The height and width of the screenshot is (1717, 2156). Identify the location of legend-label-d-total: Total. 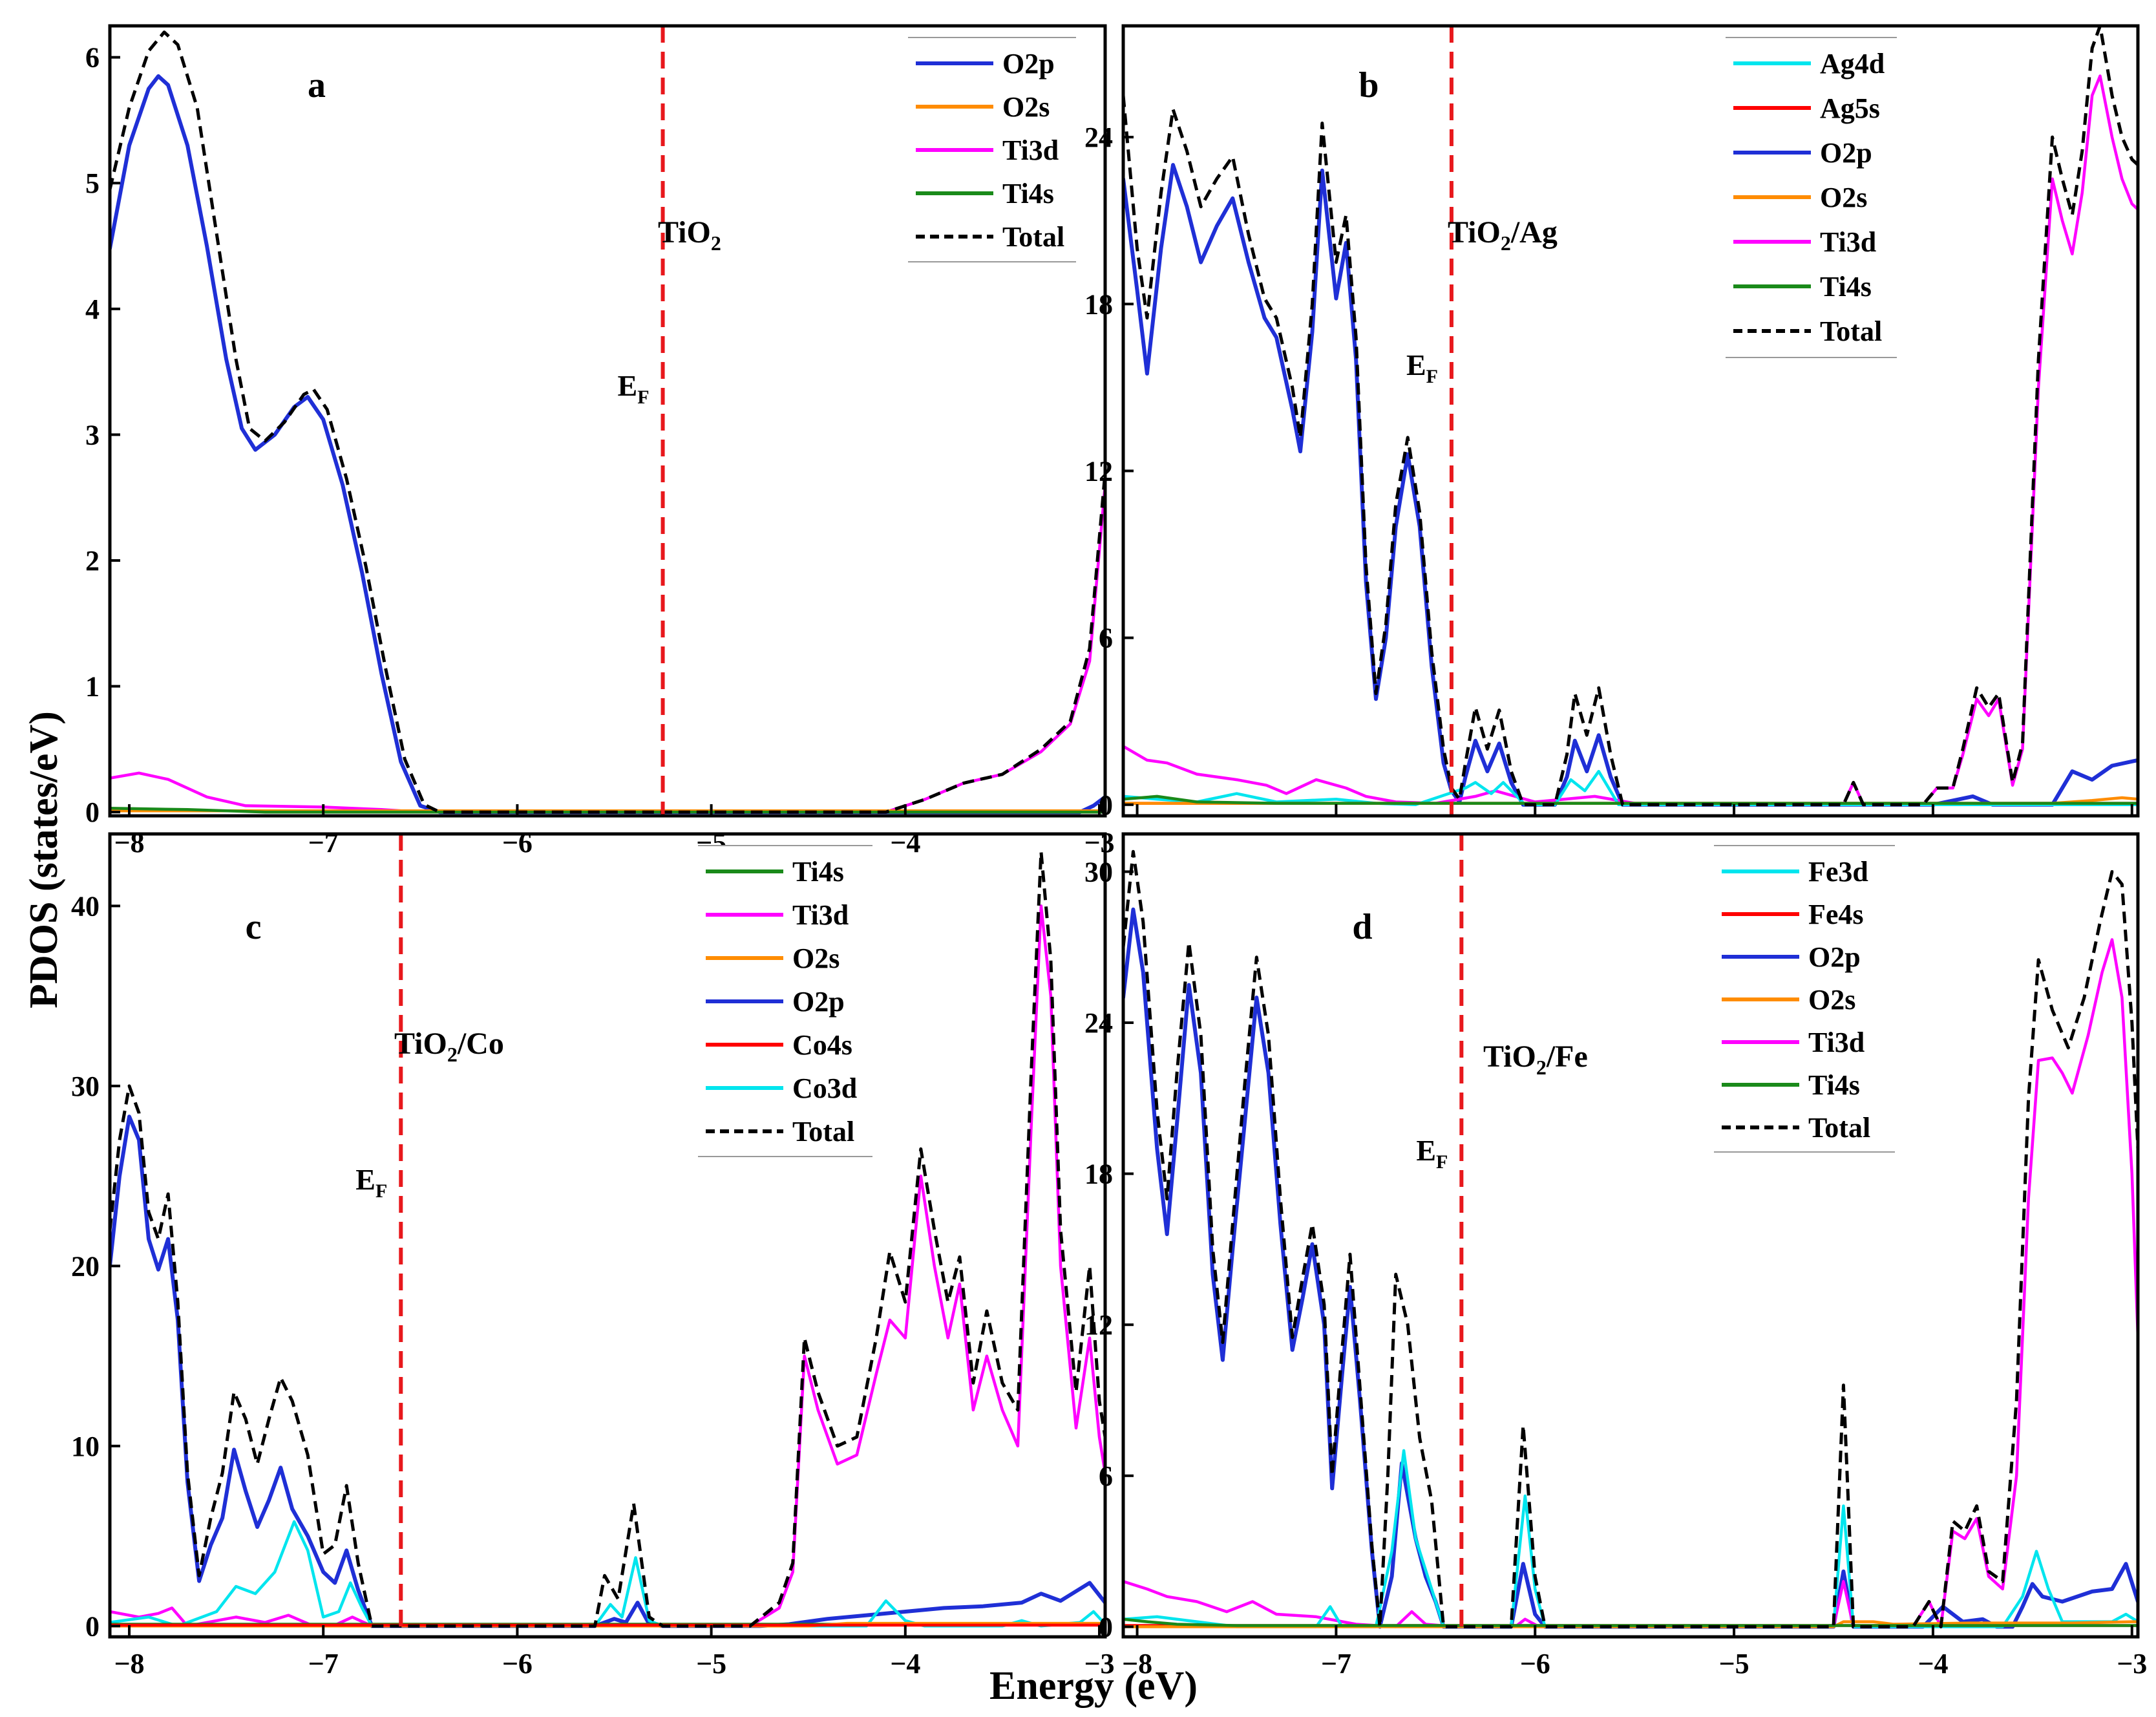
(1839, 1128).